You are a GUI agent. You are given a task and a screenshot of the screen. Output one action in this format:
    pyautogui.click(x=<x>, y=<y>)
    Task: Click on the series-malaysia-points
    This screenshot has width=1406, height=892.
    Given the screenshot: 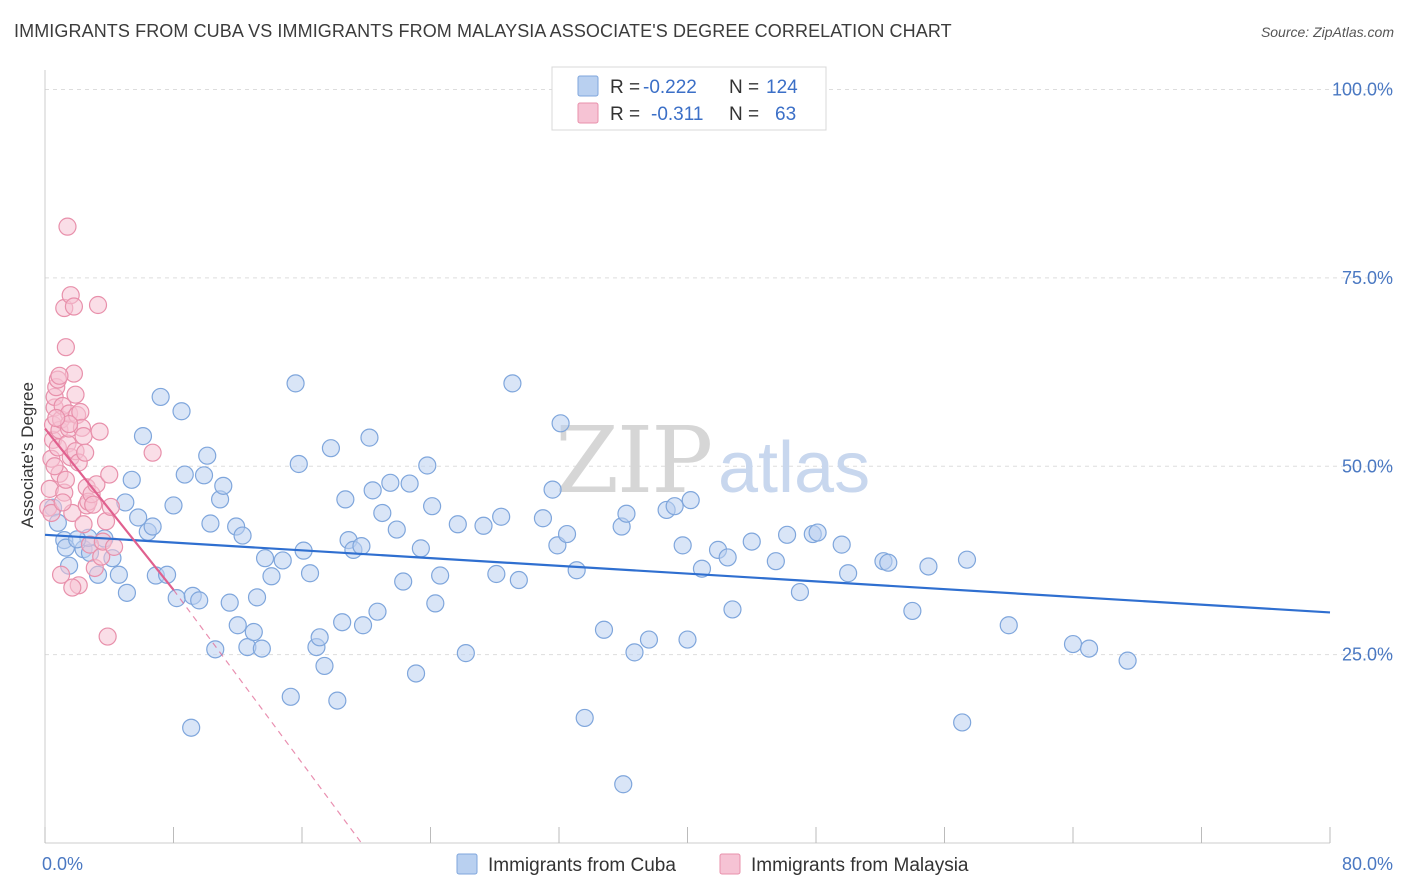 What is the action you would take?
    pyautogui.click(x=100, y=431)
    